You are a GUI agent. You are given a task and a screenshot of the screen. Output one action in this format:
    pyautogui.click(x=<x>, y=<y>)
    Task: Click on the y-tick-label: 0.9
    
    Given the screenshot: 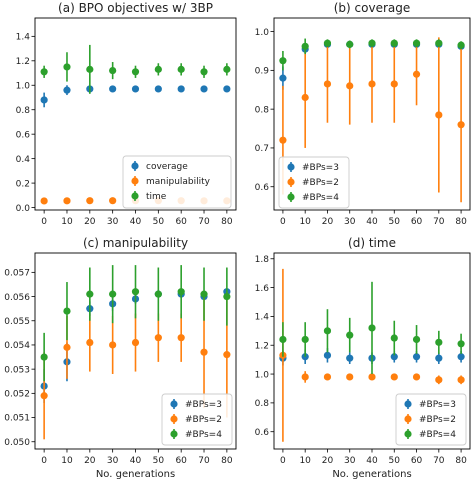 What is the action you would take?
    pyautogui.click(x=262, y=72)
    